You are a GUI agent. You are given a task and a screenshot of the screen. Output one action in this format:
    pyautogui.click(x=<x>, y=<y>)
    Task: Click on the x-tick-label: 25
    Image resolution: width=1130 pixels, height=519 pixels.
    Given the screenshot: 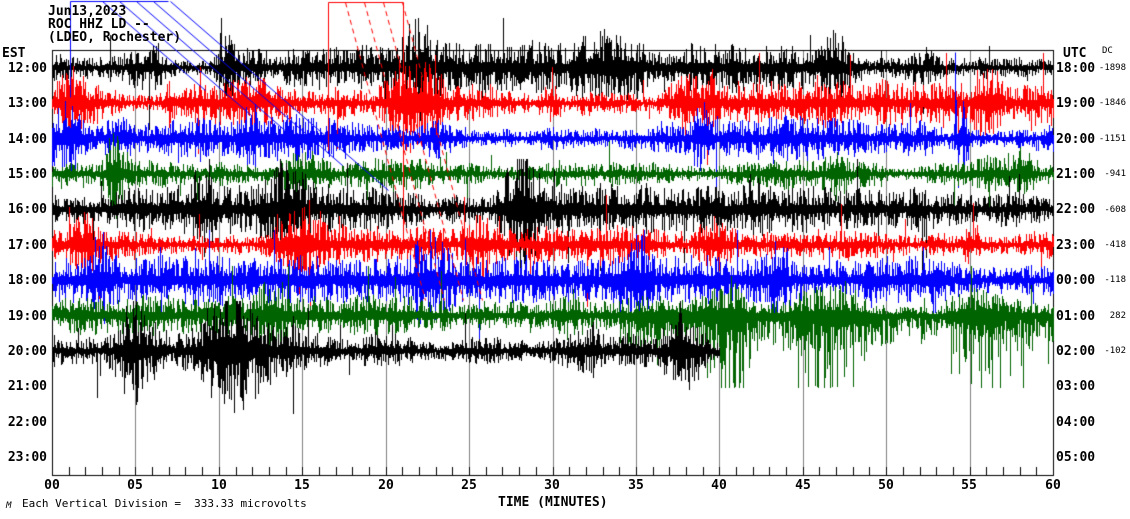 What is the action you would take?
    pyautogui.click(x=469, y=485)
    